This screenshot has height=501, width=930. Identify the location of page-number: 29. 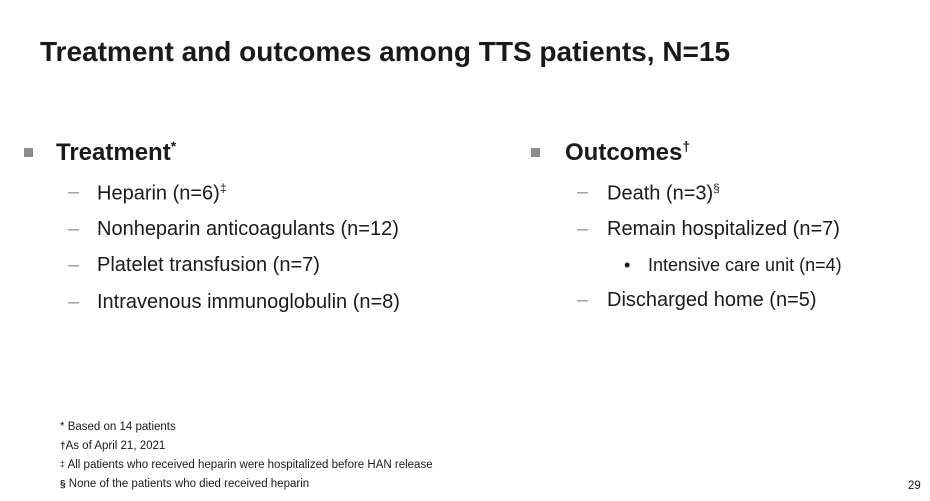
(914, 486).